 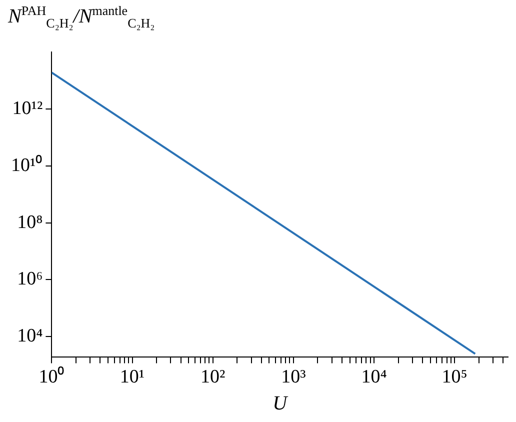 I want to click on x-tick-label: 10⁰, so click(x=51, y=377).